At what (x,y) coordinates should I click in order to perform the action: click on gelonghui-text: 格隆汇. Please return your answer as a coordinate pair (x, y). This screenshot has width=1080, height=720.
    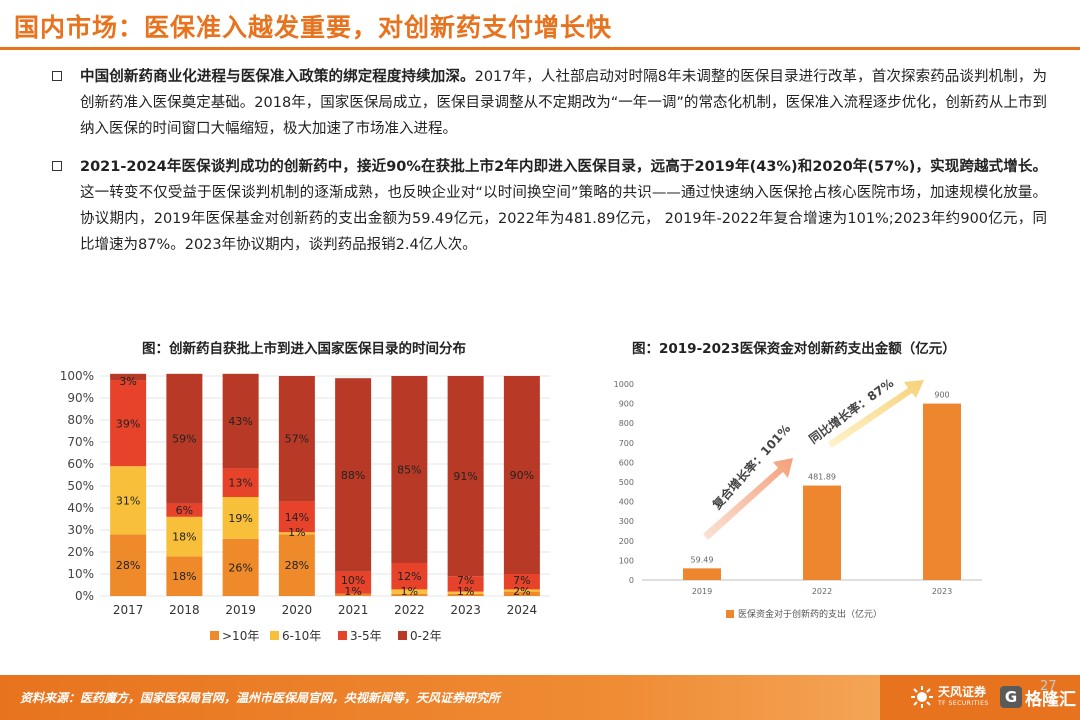
    Looking at the image, I should click on (1050, 700).